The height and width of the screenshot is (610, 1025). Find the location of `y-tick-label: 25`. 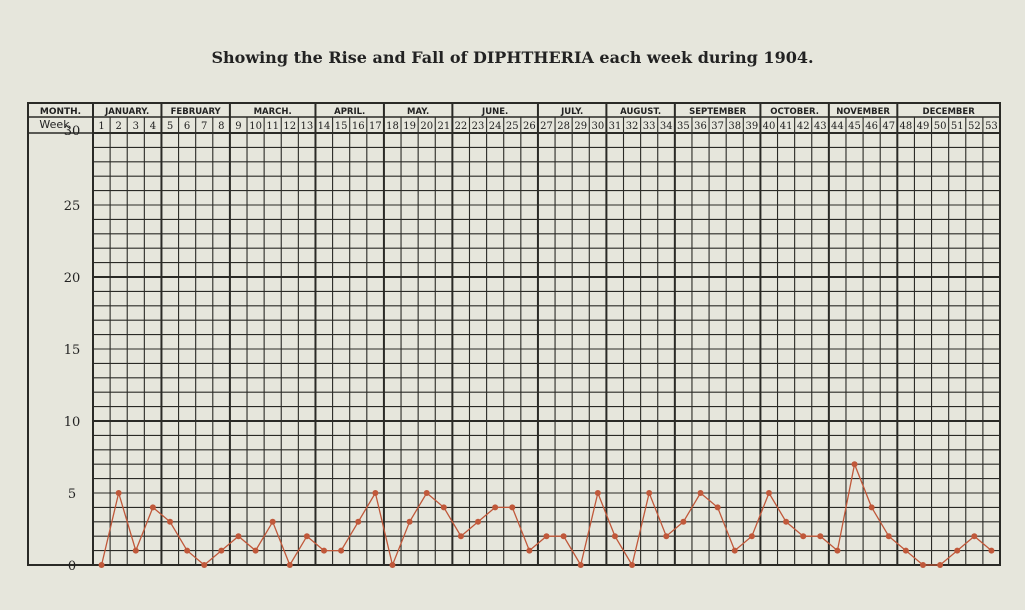

y-tick-label: 25 is located at coordinates (72, 206).